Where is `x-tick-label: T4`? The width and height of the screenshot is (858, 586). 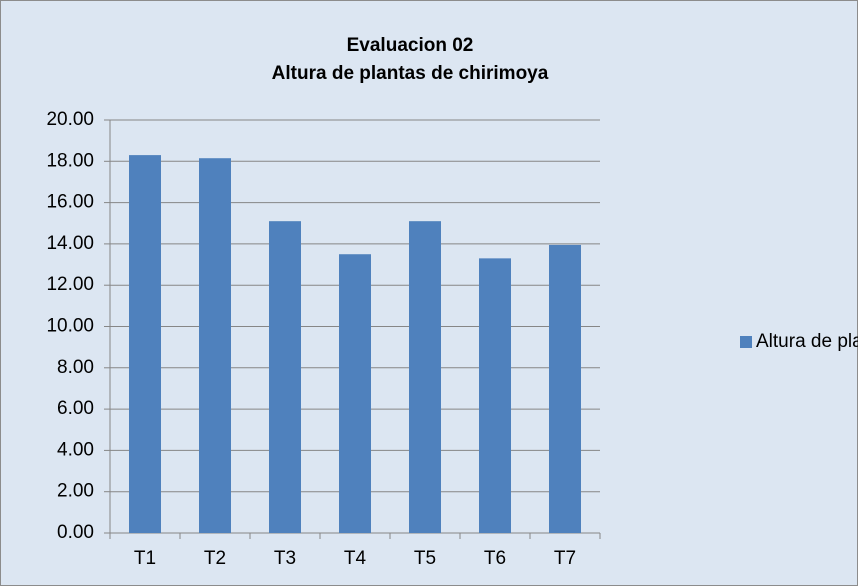 x-tick-label: T4 is located at coordinates (355, 558).